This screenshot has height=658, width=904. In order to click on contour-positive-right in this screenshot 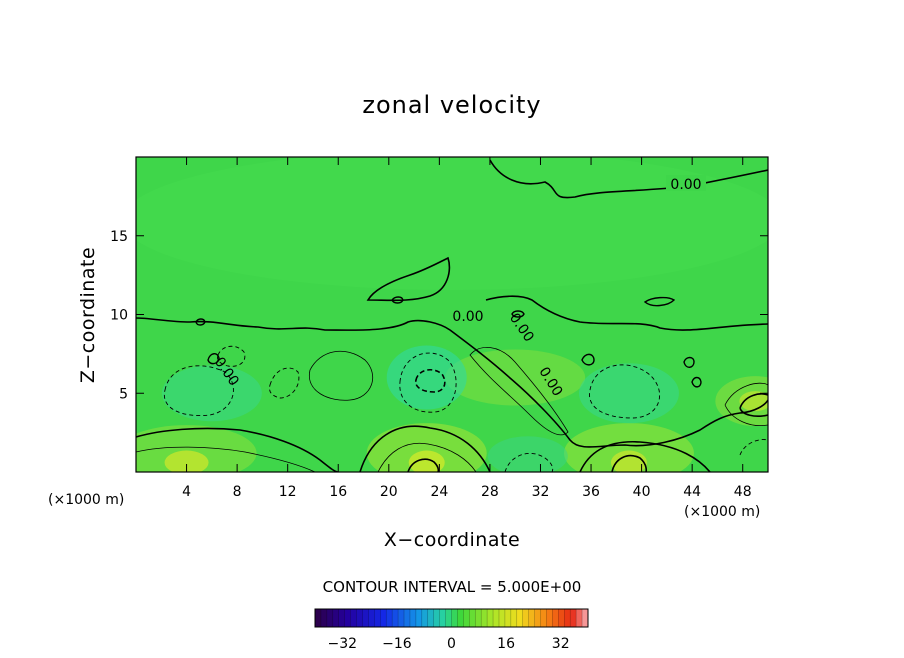, I will do `click(746, 404)`.